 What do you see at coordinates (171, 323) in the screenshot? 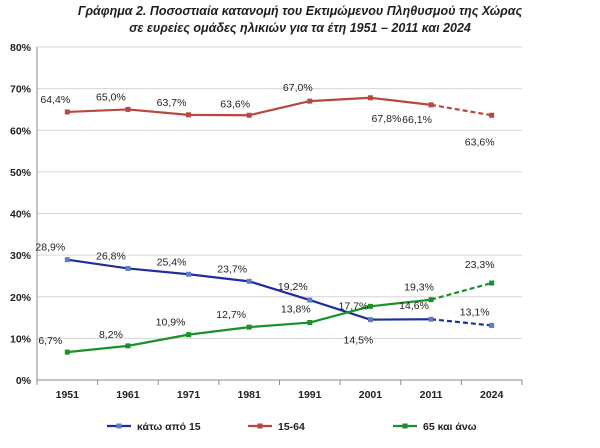
I see `data-label: 10,9%` at bounding box center [171, 323].